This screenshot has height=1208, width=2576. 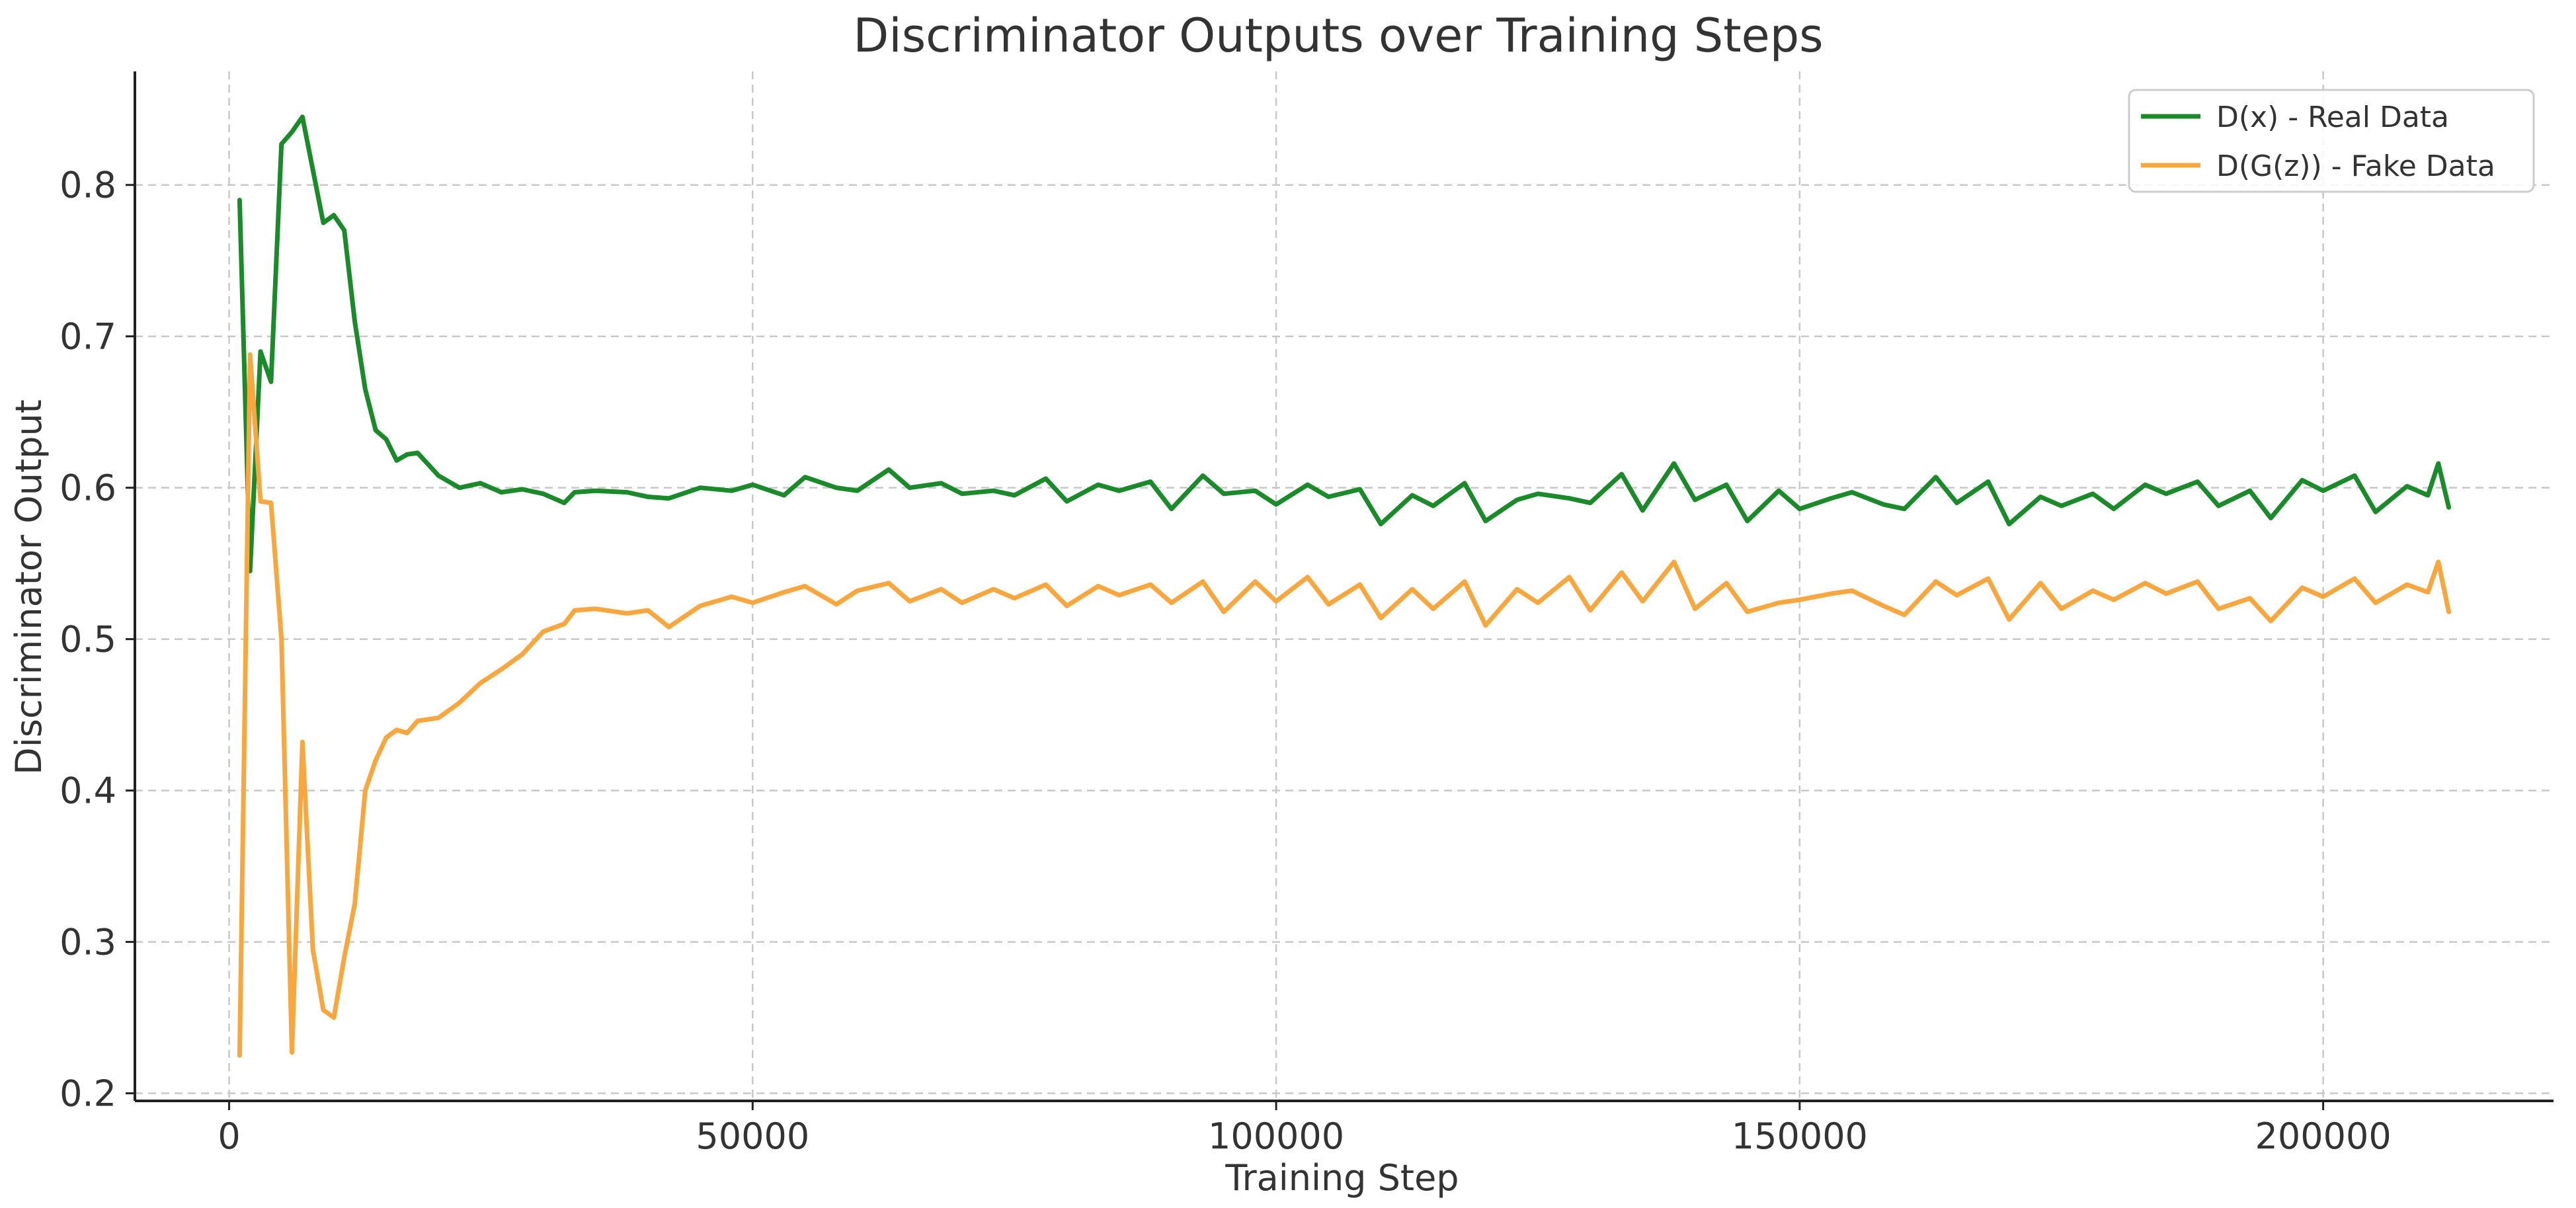 I want to click on y-tick-label: 0.7, so click(x=88, y=337).